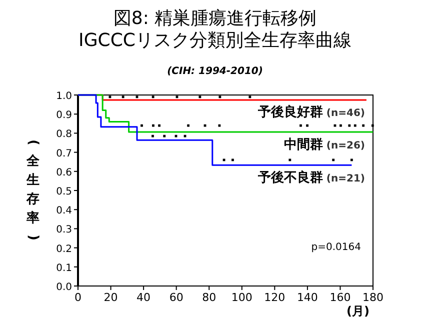 The image size is (430, 330). What do you see at coordinates (64, 211) in the screenshot?
I see `y-tick-label: 0.4` at bounding box center [64, 211].